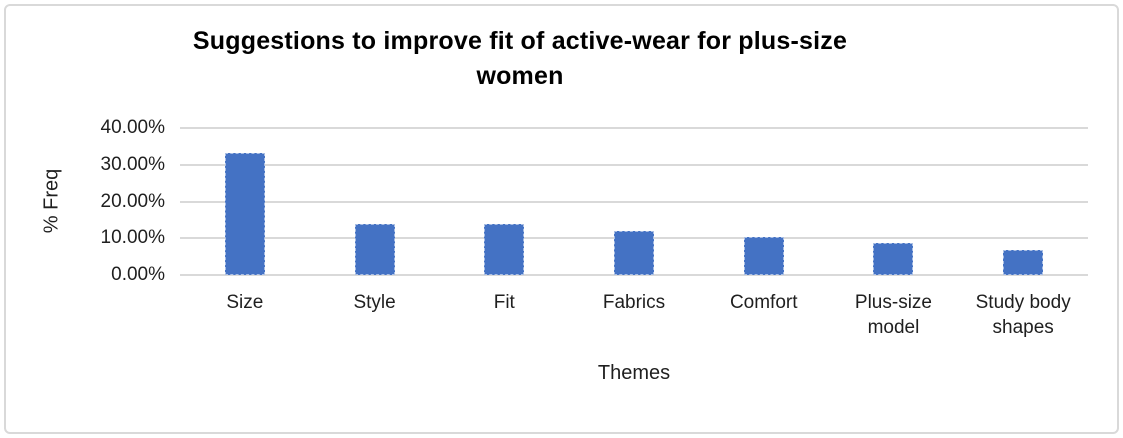 This screenshot has height=438, width=1123. I want to click on y-tick-label: 40.00%, so click(132, 127).